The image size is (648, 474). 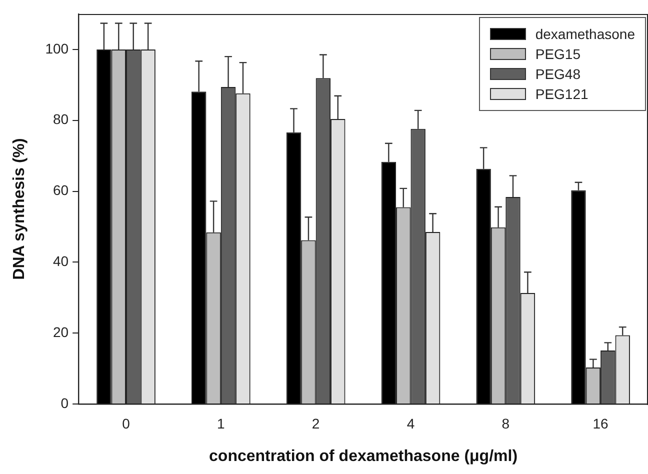 What do you see at coordinates (64, 402) in the screenshot?
I see `y-tick-label: 0` at bounding box center [64, 402].